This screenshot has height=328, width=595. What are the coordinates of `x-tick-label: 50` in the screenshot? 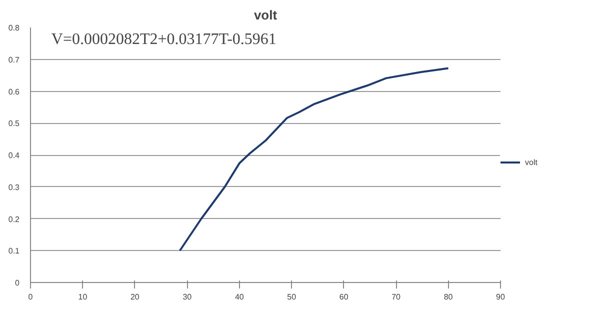 It's located at (292, 297).